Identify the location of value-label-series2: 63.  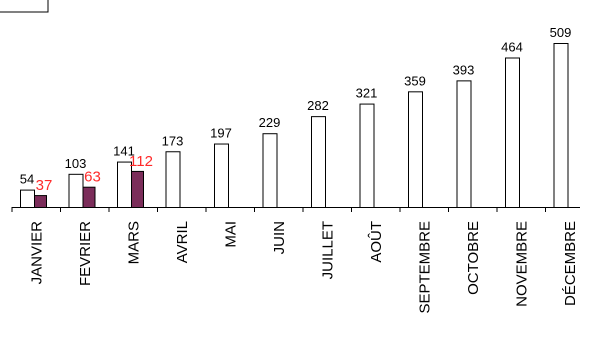
(92, 177).